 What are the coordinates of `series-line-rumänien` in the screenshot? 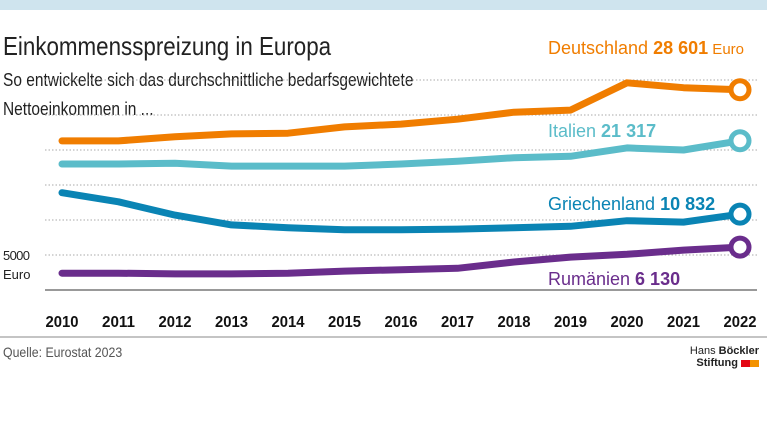 It's located at (401, 260).